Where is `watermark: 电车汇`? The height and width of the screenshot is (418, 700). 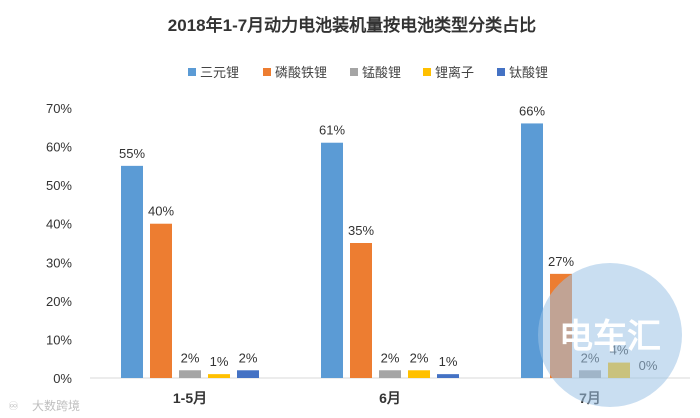
watermark: 电车汇 is located at coordinates (610, 335).